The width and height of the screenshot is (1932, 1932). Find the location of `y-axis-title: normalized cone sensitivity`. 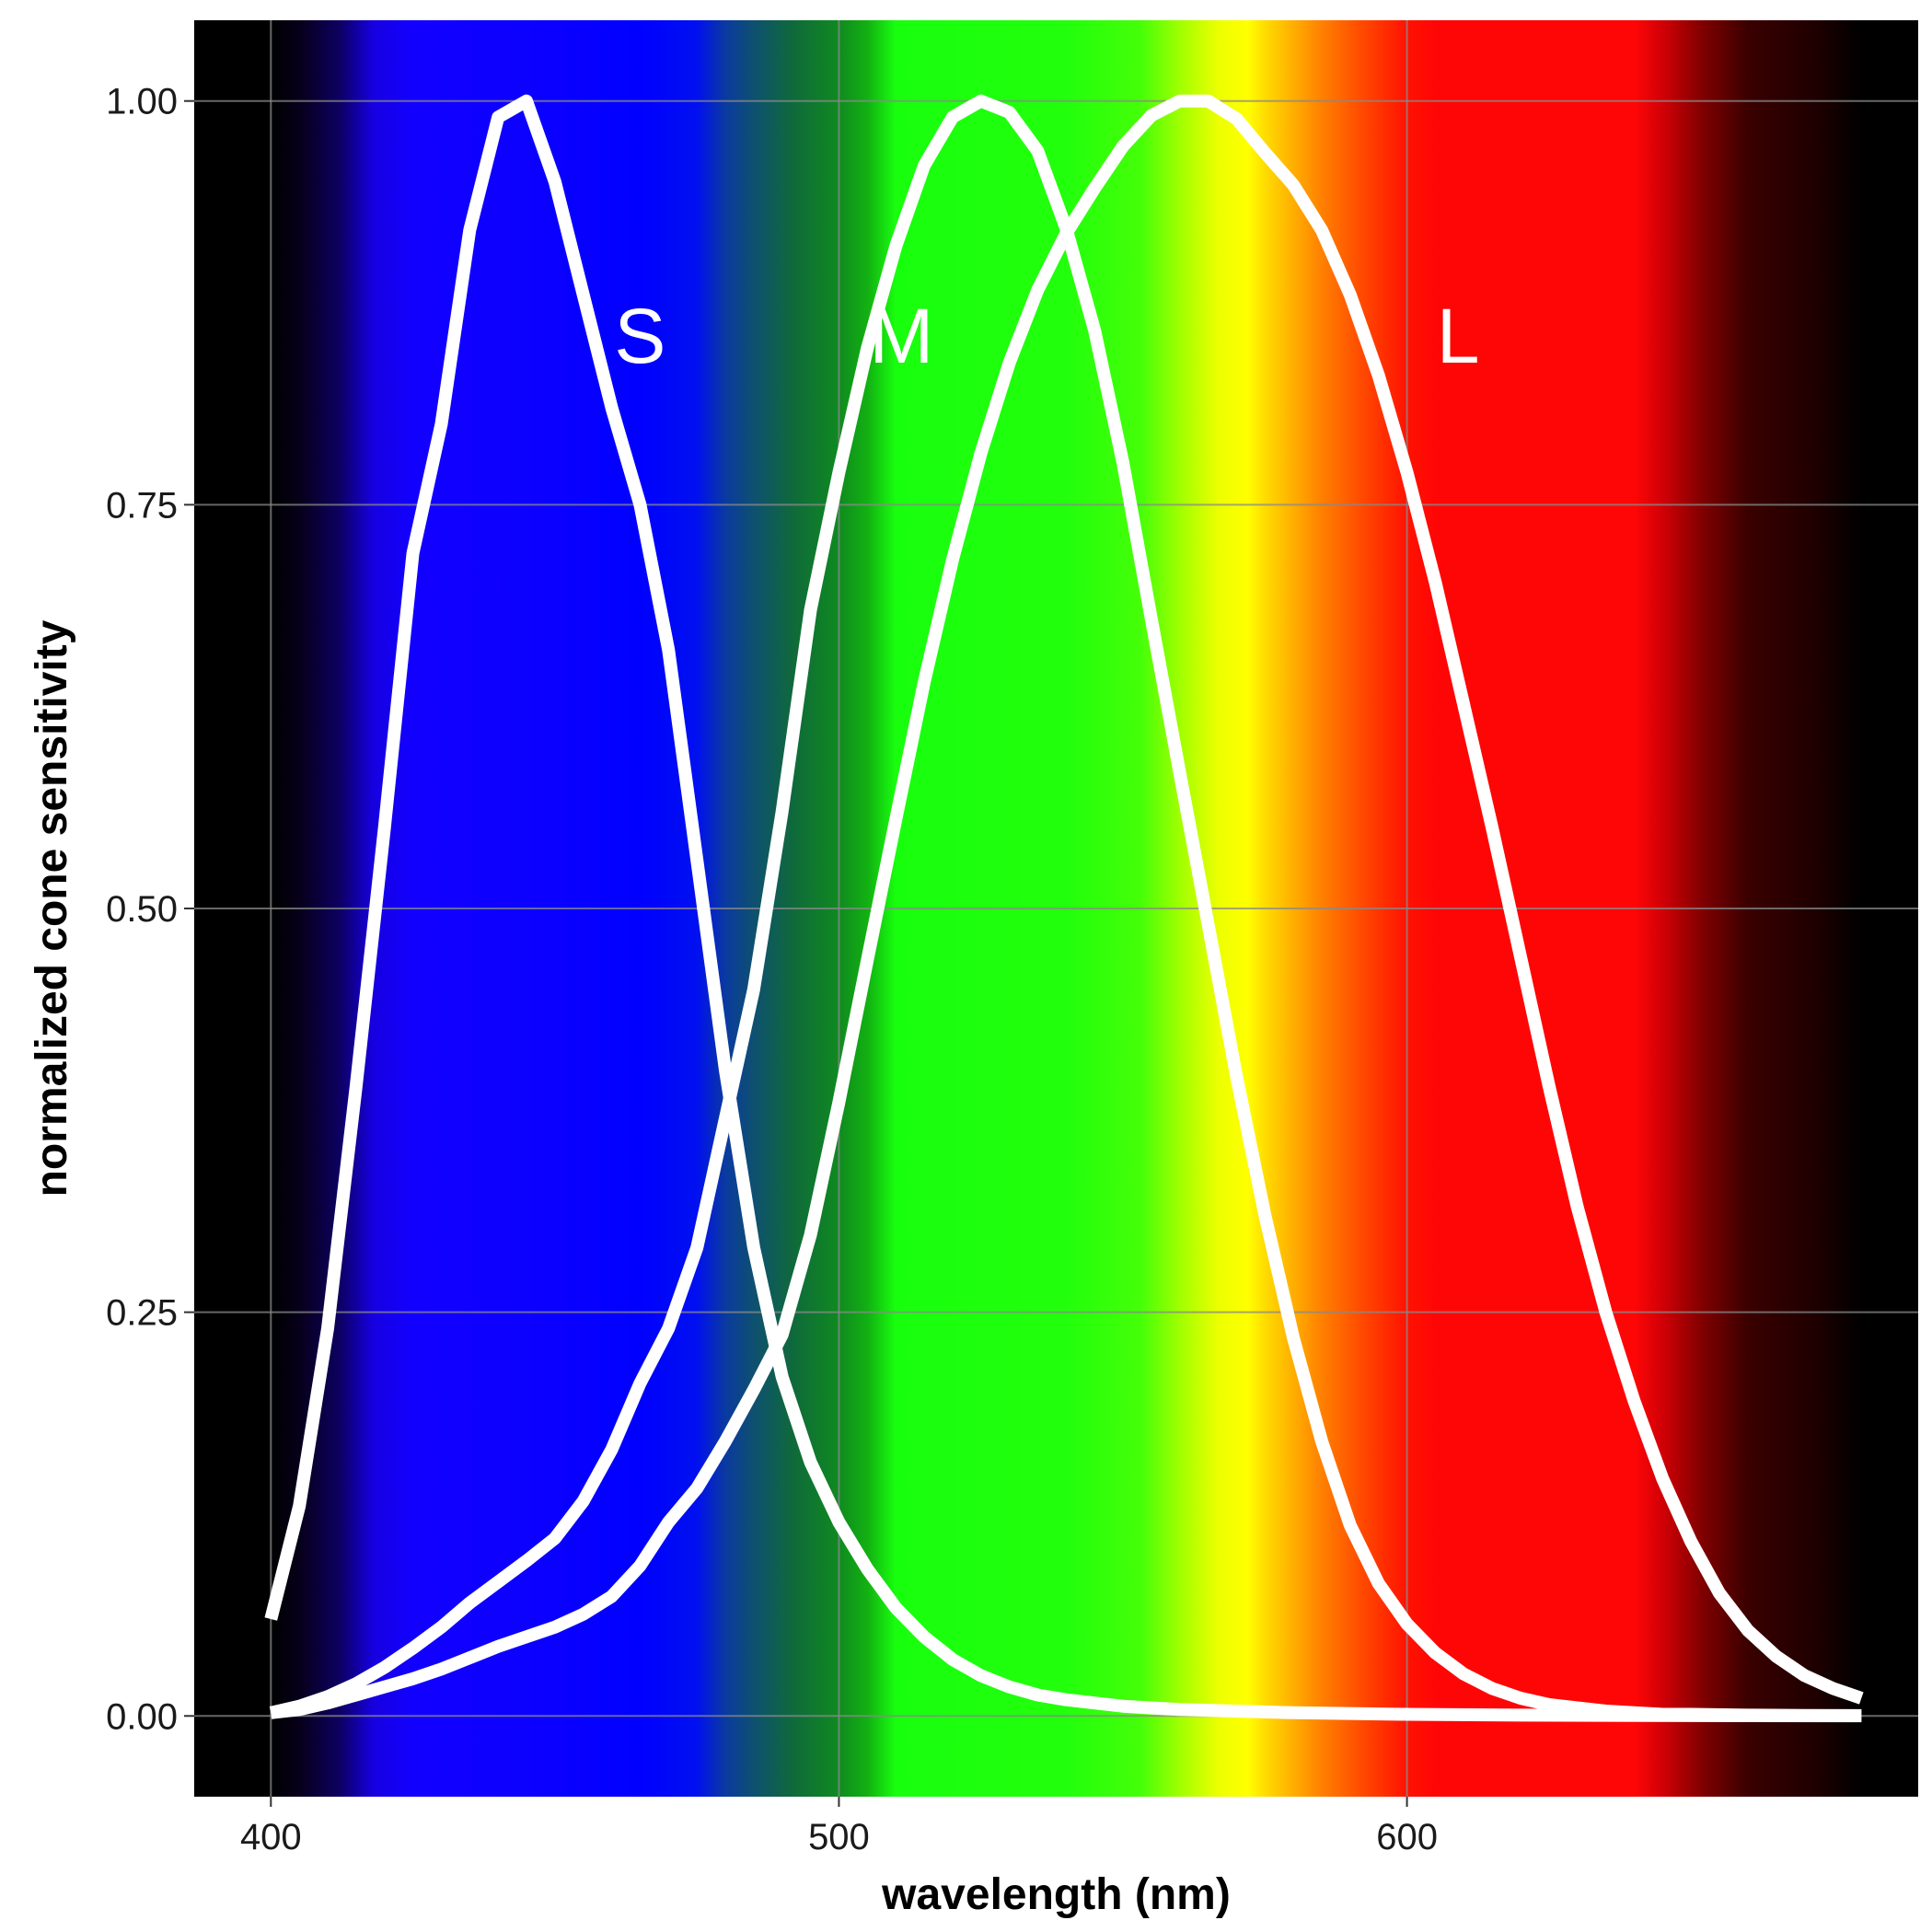

y-axis-title: normalized cone sensitivity is located at coordinates (52, 908).